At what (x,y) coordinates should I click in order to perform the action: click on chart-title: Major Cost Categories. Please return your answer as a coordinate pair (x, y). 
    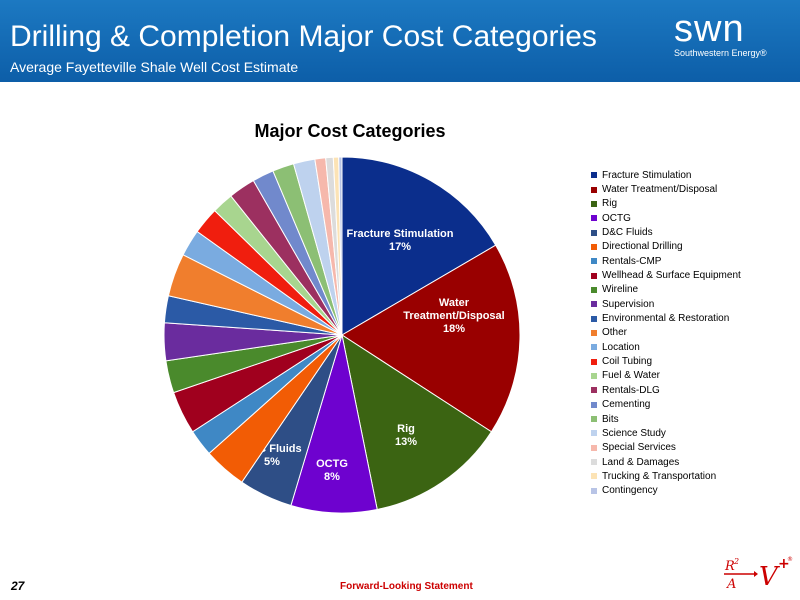
    Looking at the image, I should click on (350, 131).